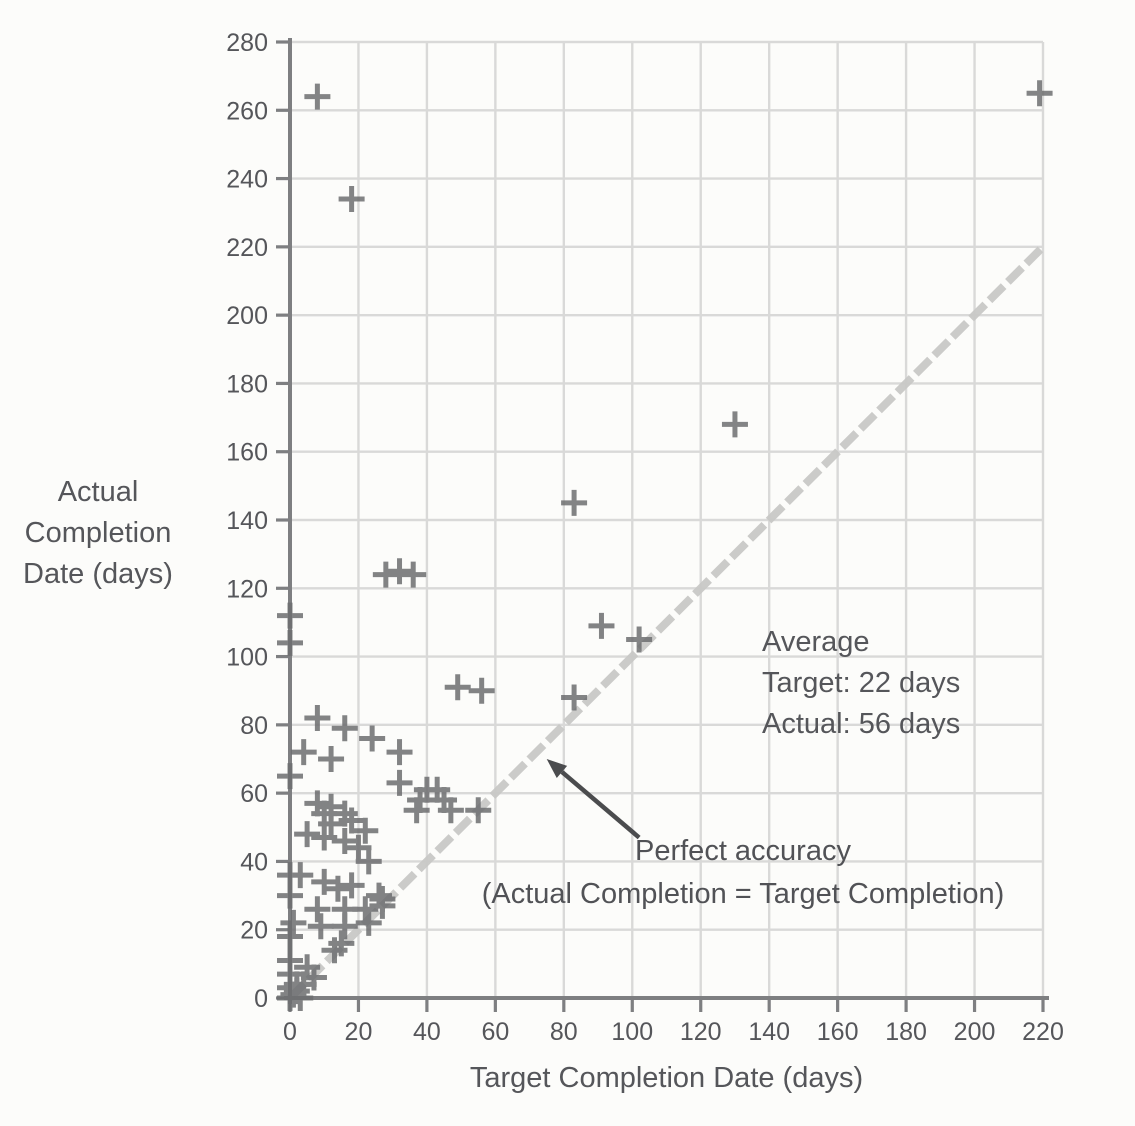 The height and width of the screenshot is (1126, 1135). What do you see at coordinates (816, 642) in the screenshot?
I see `average-annotation-line: Average` at bounding box center [816, 642].